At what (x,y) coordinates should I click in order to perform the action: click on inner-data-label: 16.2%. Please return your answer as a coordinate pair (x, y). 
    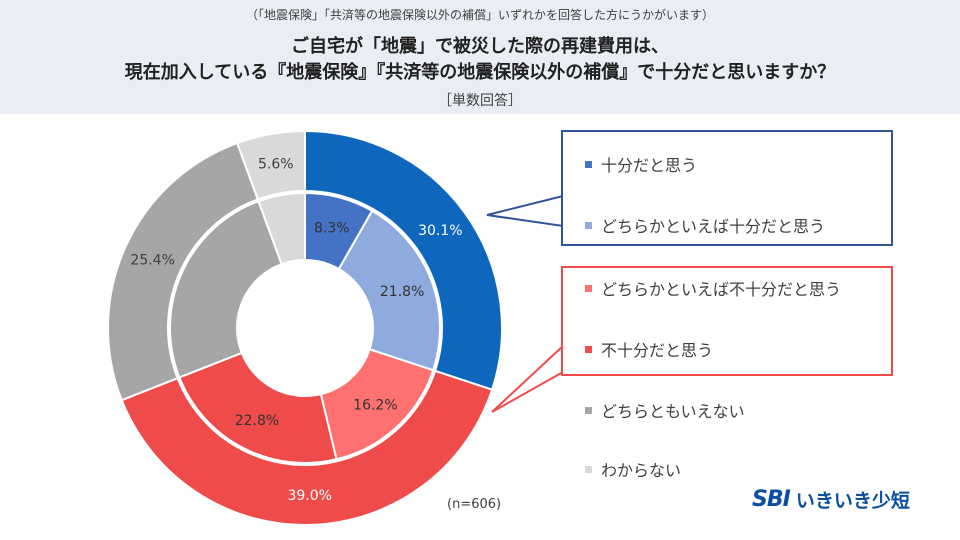
    Looking at the image, I should click on (375, 406).